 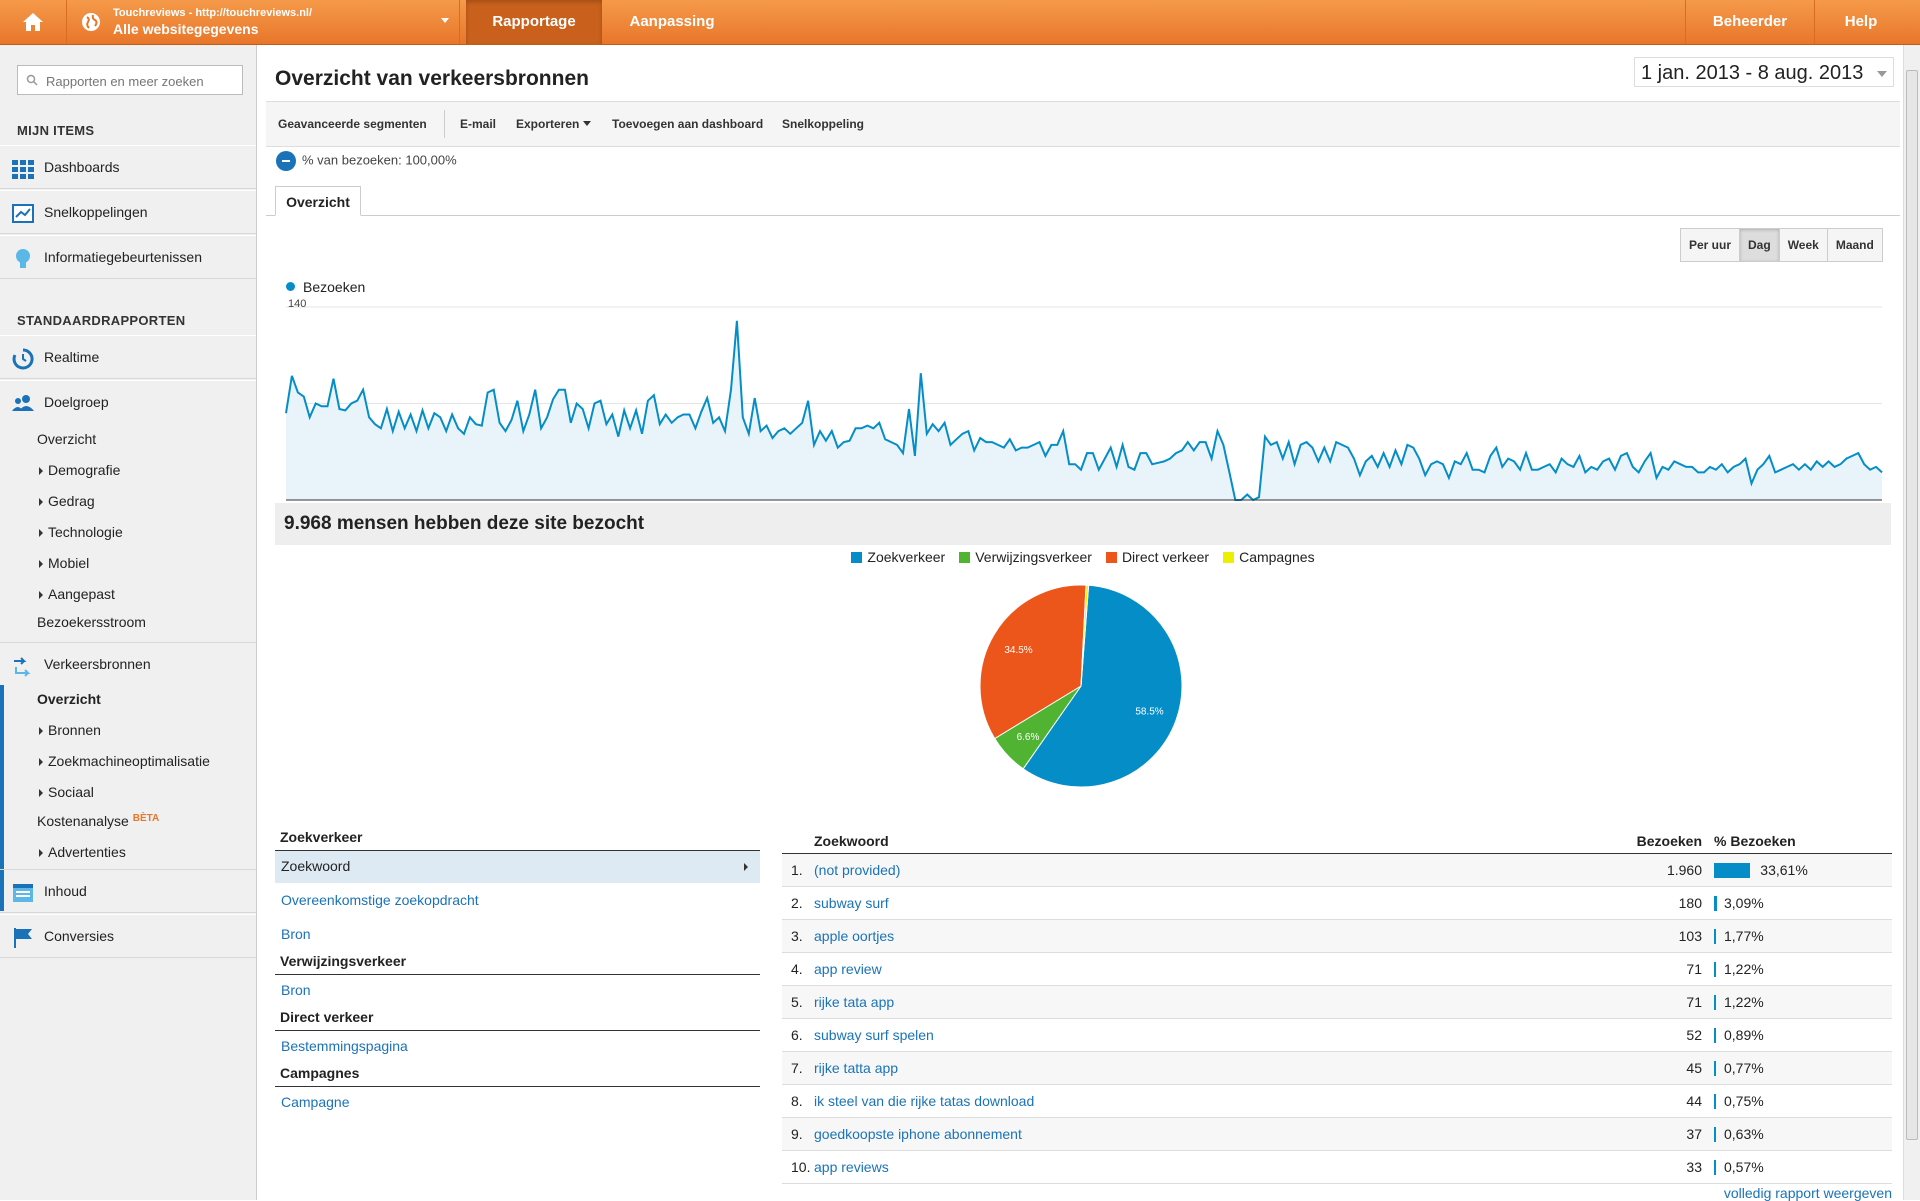 What do you see at coordinates (77, 594) in the screenshot?
I see `sidebar-sub-custom: Aangepast` at bounding box center [77, 594].